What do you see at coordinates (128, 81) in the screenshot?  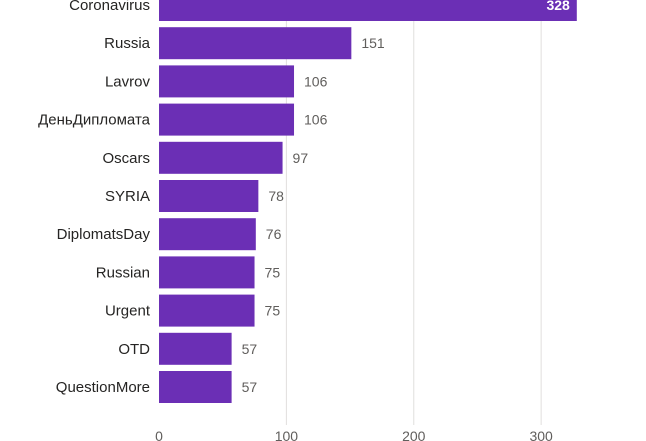 I see `category-label: Lavrov` at bounding box center [128, 81].